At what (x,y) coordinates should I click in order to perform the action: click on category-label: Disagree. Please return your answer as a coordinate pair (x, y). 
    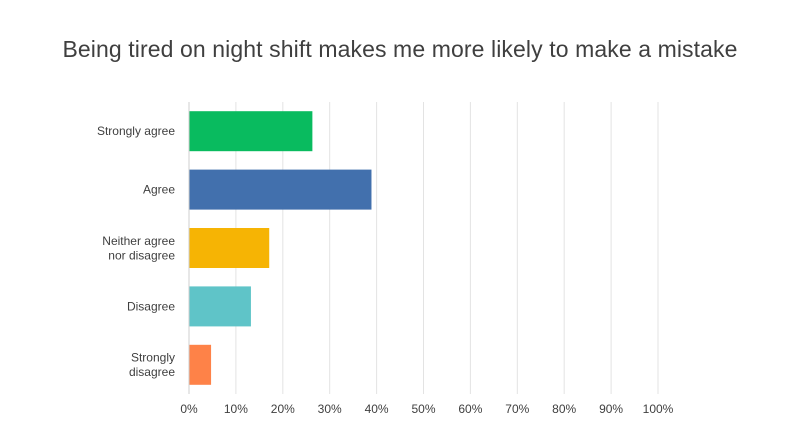
    Looking at the image, I should click on (151, 306).